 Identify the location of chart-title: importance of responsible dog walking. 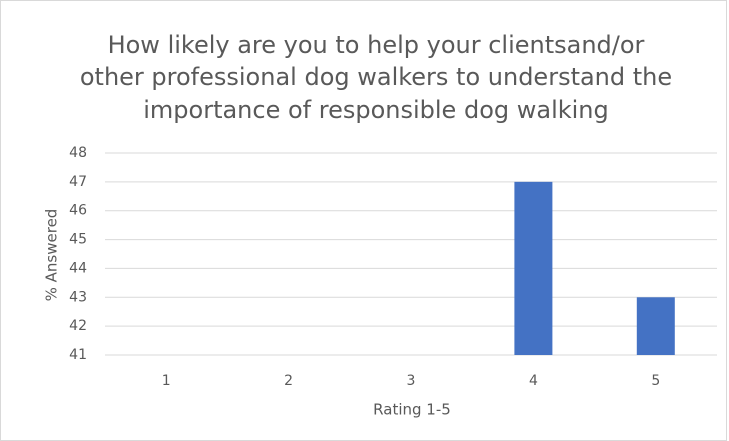
(376, 110).